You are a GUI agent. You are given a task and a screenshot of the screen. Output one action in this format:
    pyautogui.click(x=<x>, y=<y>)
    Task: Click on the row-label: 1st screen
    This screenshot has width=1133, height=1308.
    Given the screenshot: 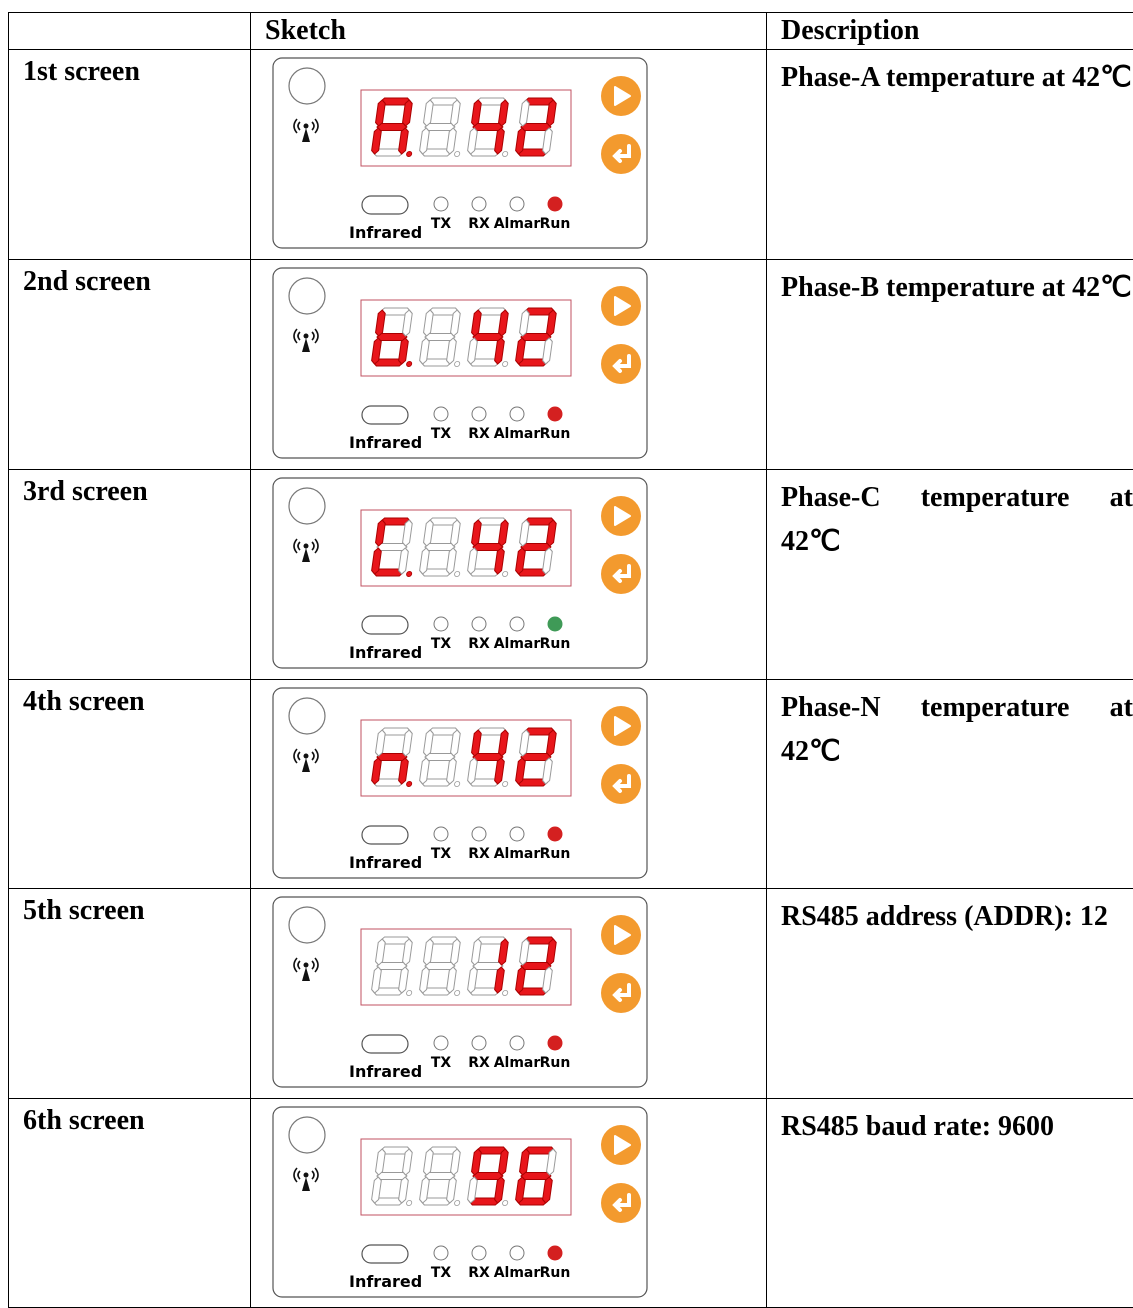 What is the action you would take?
    pyautogui.click(x=130, y=155)
    